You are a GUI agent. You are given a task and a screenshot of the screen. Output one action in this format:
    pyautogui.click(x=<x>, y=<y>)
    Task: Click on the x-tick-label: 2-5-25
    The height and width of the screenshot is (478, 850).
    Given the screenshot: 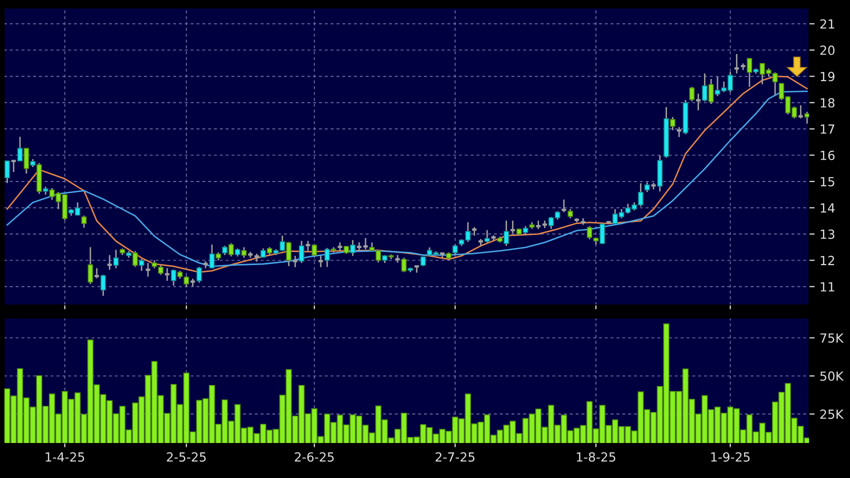 What is the action you would take?
    pyautogui.click(x=186, y=457)
    